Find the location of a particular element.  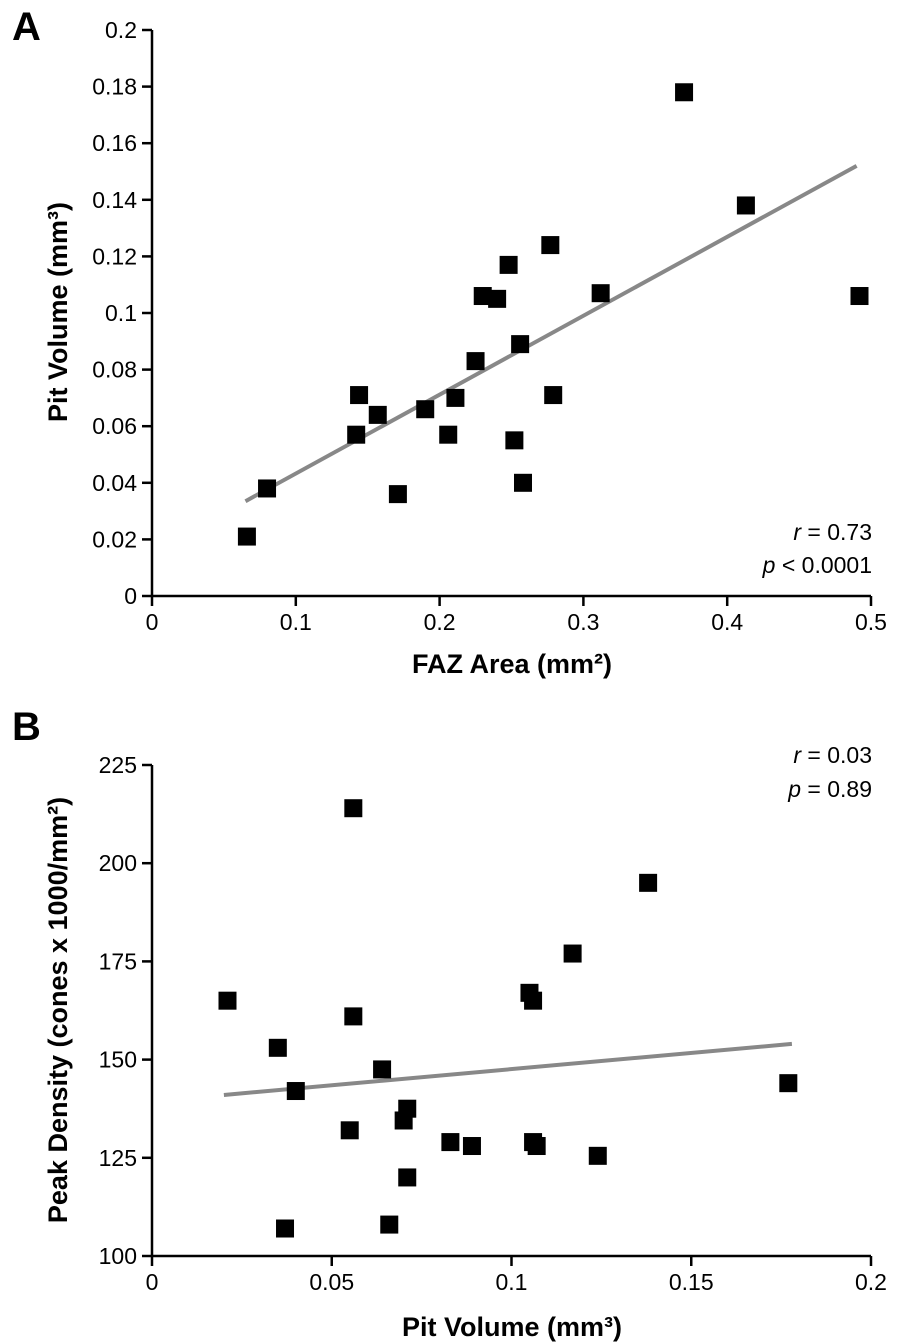

panel-a-y-tick-label: 0.18 is located at coordinates (114, 87).